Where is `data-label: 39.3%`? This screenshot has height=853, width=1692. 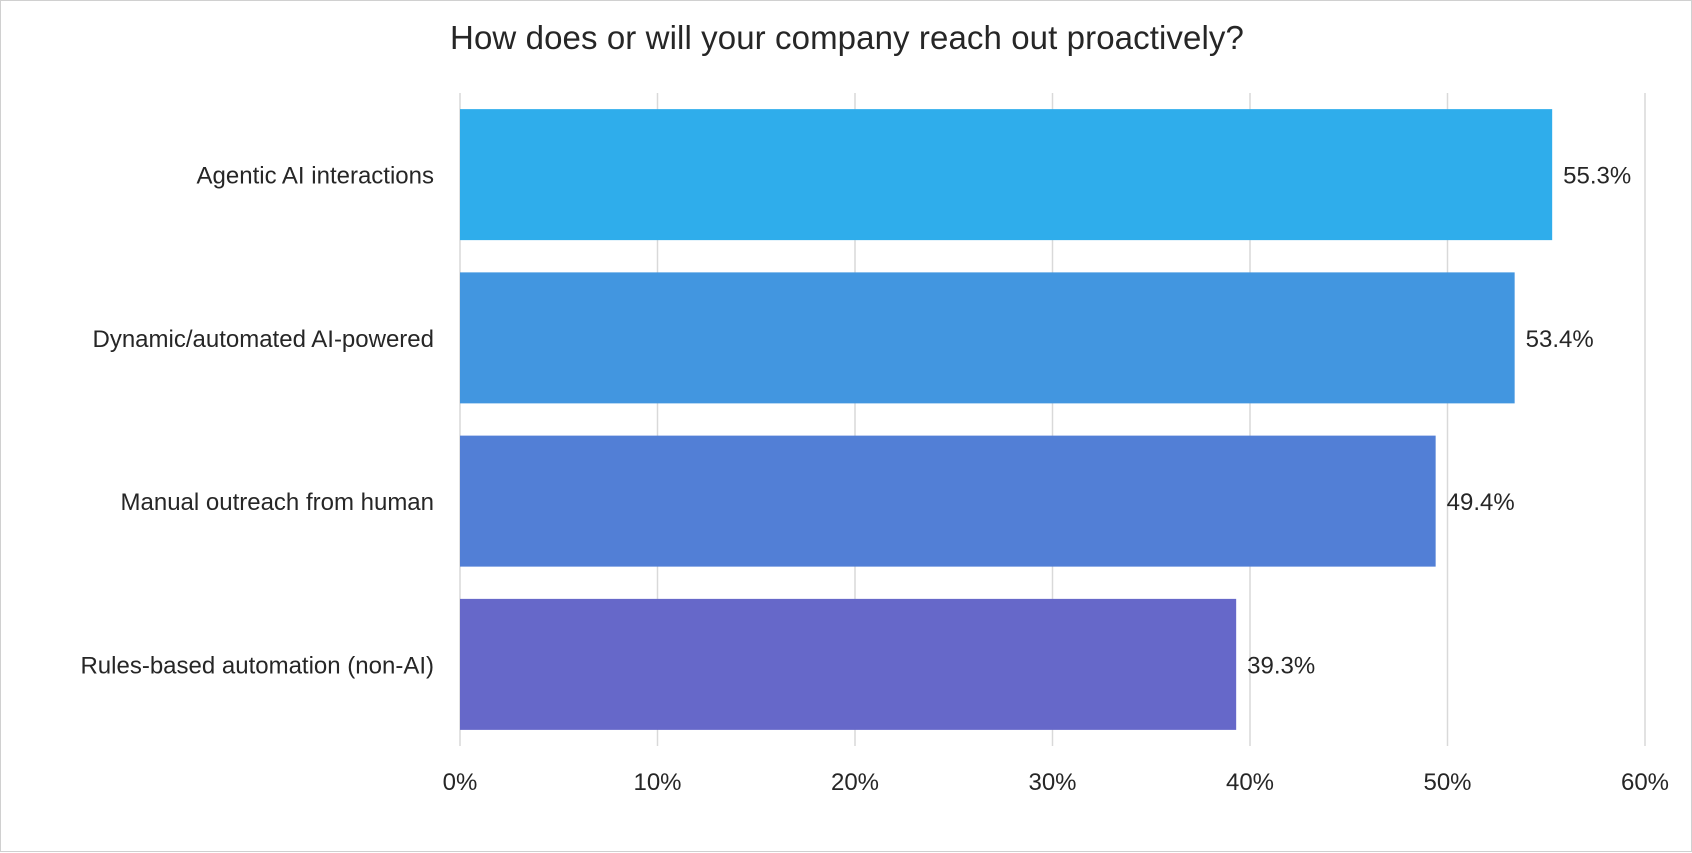 data-label: 39.3% is located at coordinates (1281, 665).